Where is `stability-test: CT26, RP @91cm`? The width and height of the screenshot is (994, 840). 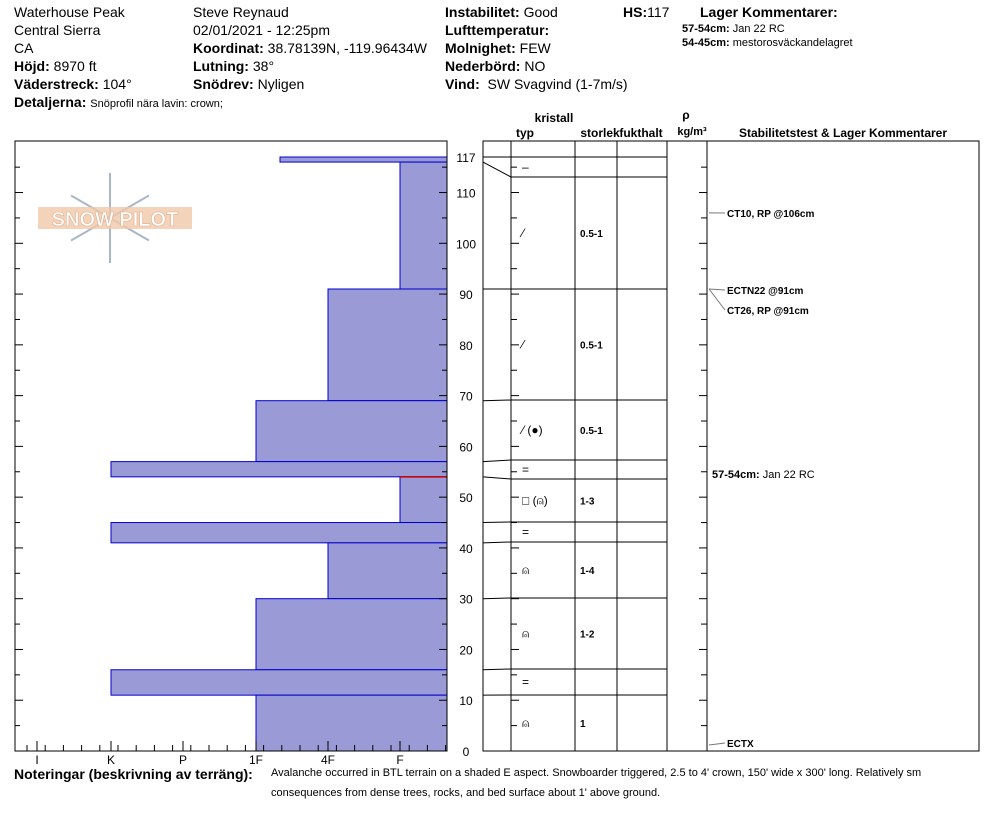 stability-test: CT26, RP @91cm is located at coordinates (768, 311).